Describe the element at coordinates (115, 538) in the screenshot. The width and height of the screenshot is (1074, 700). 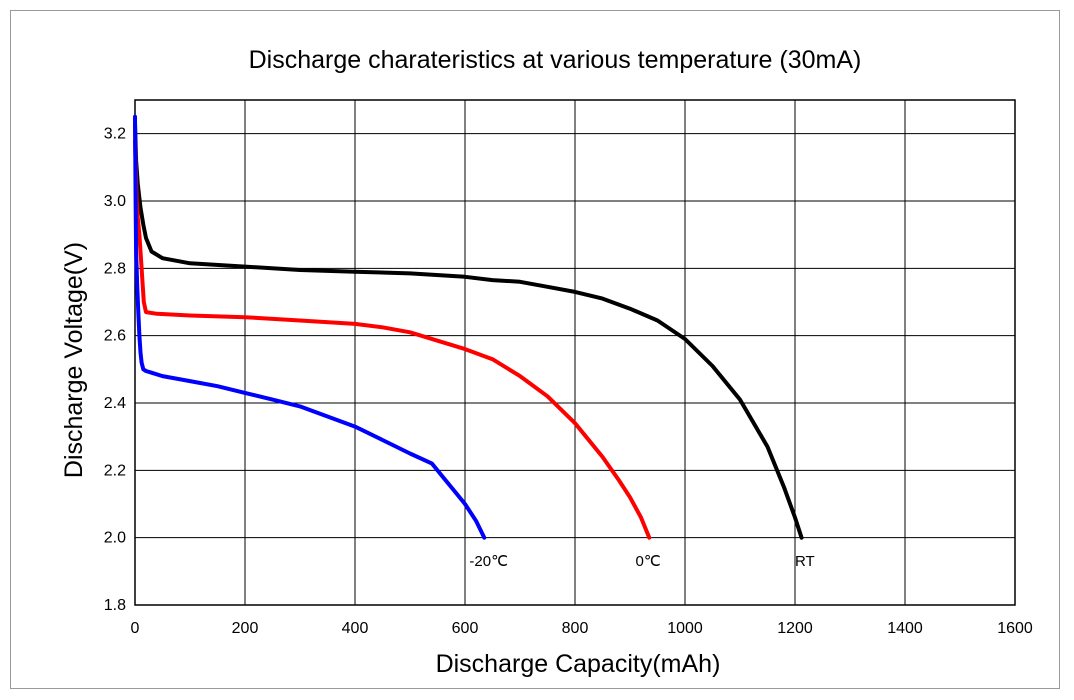
I see `y-tick-label: 2.0` at that location.